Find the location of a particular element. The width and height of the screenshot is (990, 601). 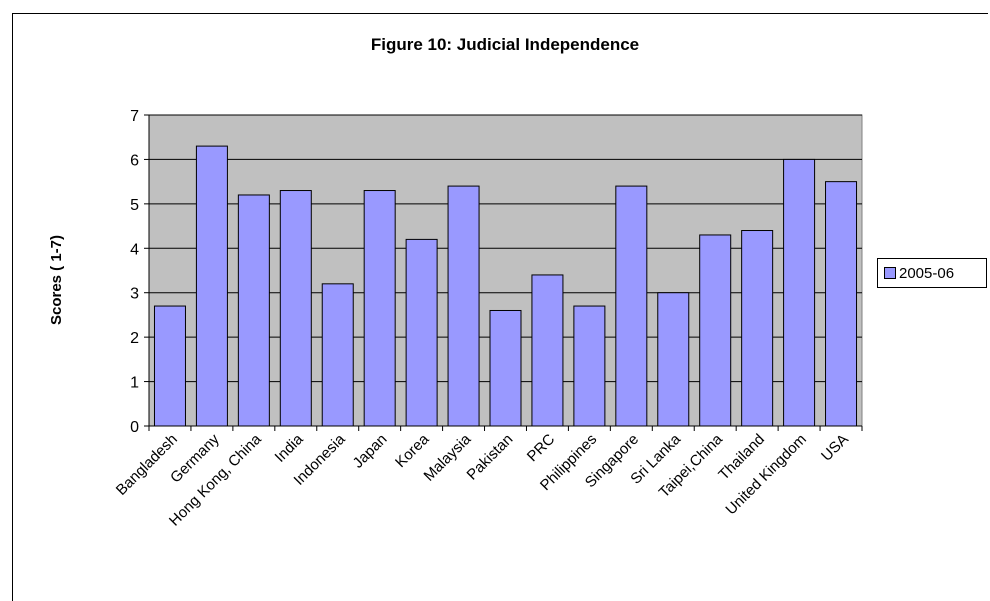

y-tick-label: 6 is located at coordinates (134, 160).